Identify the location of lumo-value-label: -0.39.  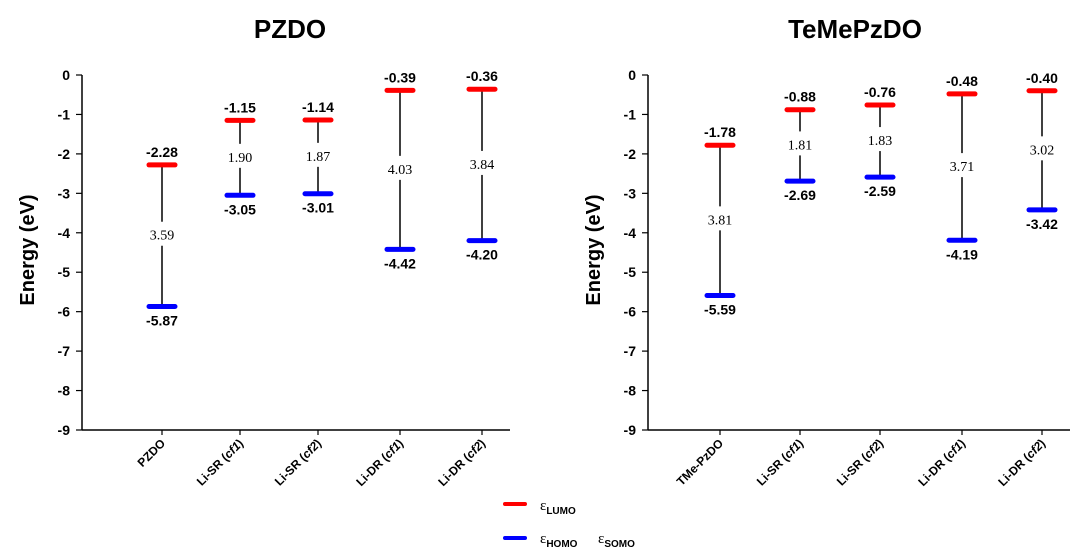
(400, 77).